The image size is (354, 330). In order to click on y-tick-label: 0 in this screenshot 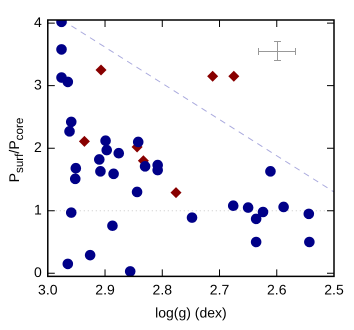, I will do `click(38, 272)`.